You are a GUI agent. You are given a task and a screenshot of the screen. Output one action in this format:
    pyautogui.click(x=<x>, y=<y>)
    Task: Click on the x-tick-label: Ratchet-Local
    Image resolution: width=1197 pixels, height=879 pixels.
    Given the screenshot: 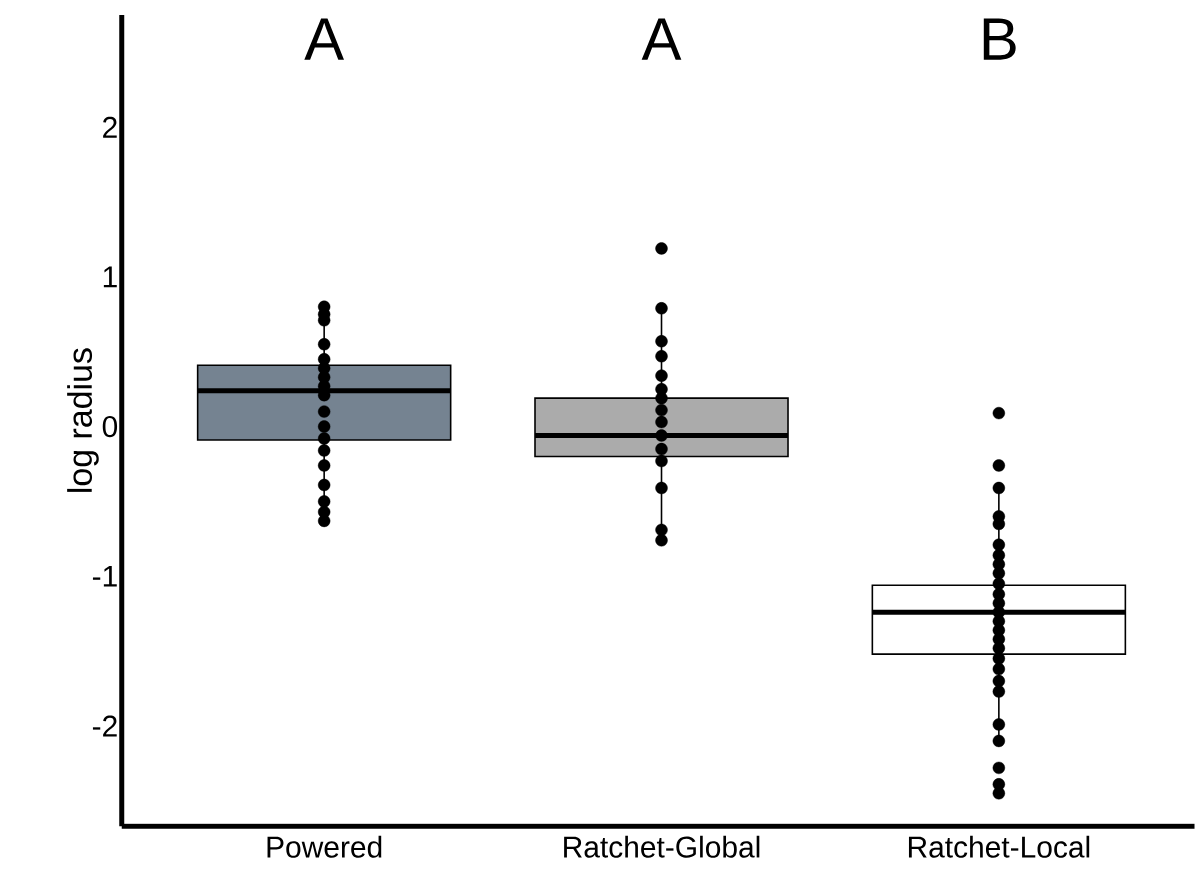 What is the action you would take?
    pyautogui.click(x=999, y=846)
    